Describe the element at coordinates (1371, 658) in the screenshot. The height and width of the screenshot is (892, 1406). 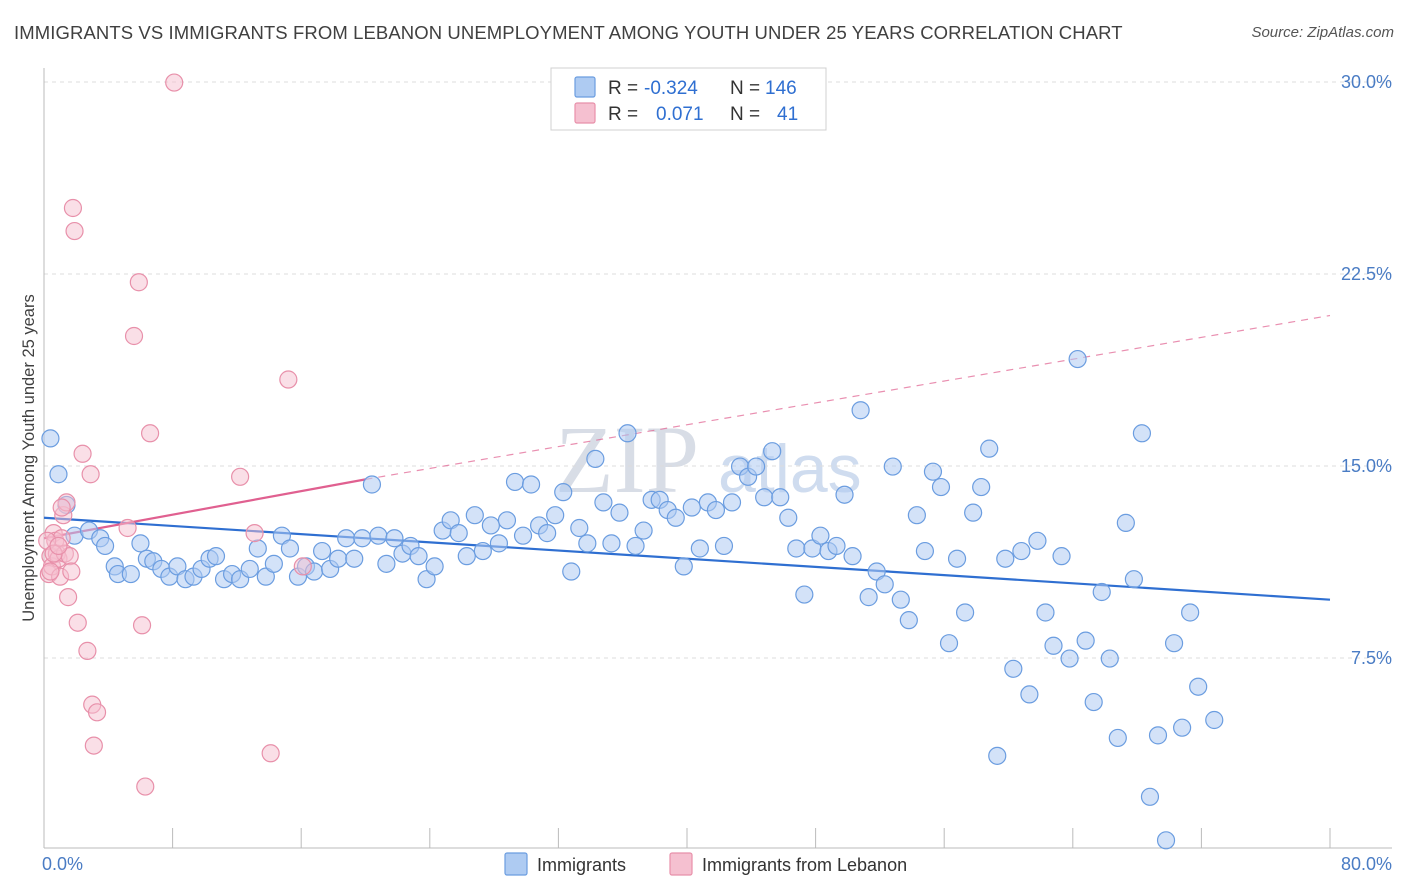
I see `y-tick-label: 7.5%` at that location.